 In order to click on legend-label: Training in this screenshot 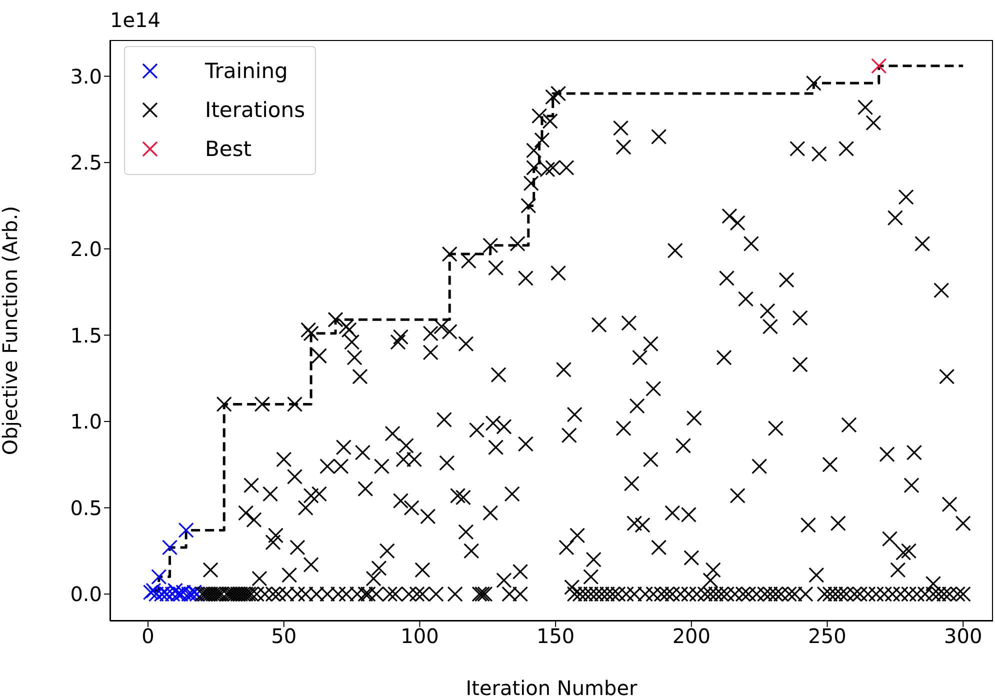, I will do `click(246, 70)`.